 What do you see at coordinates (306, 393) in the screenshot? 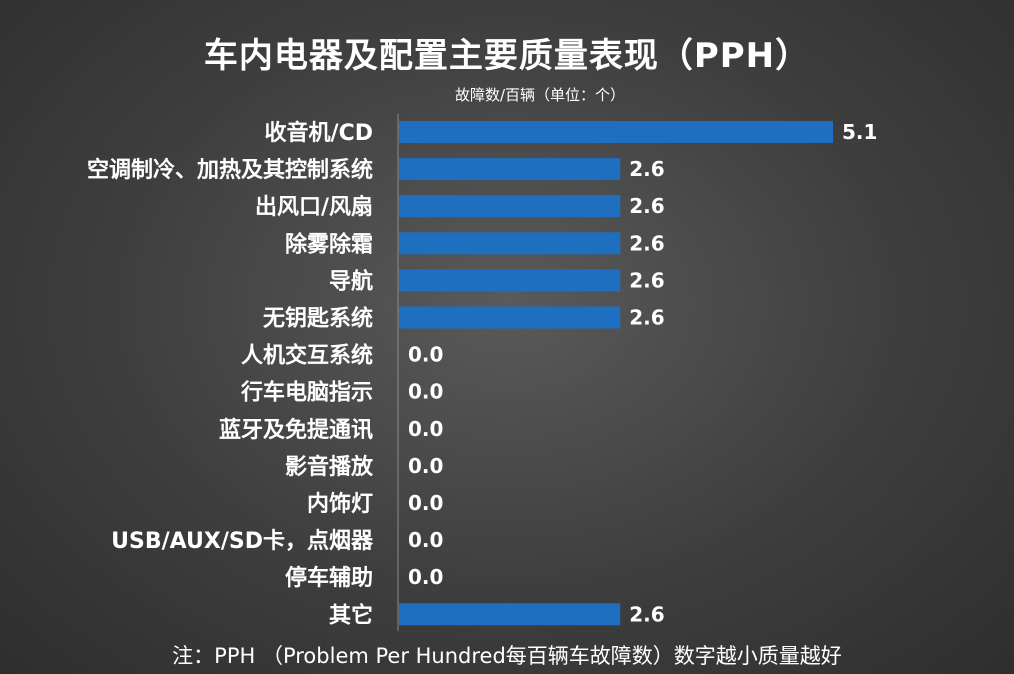
I see `category-label: 行车电脑指示` at bounding box center [306, 393].